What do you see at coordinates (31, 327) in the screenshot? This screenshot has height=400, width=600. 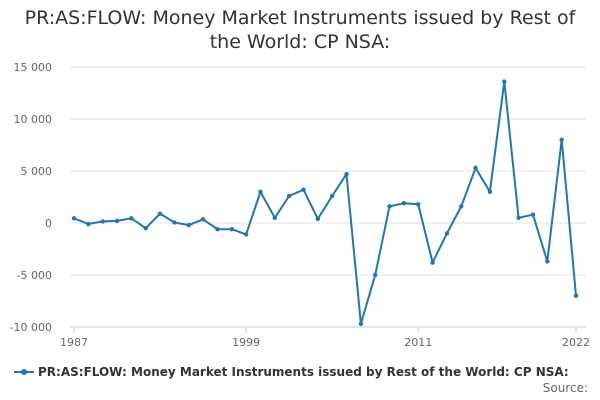 I see `y-tick-label: -10 000` at bounding box center [31, 327].